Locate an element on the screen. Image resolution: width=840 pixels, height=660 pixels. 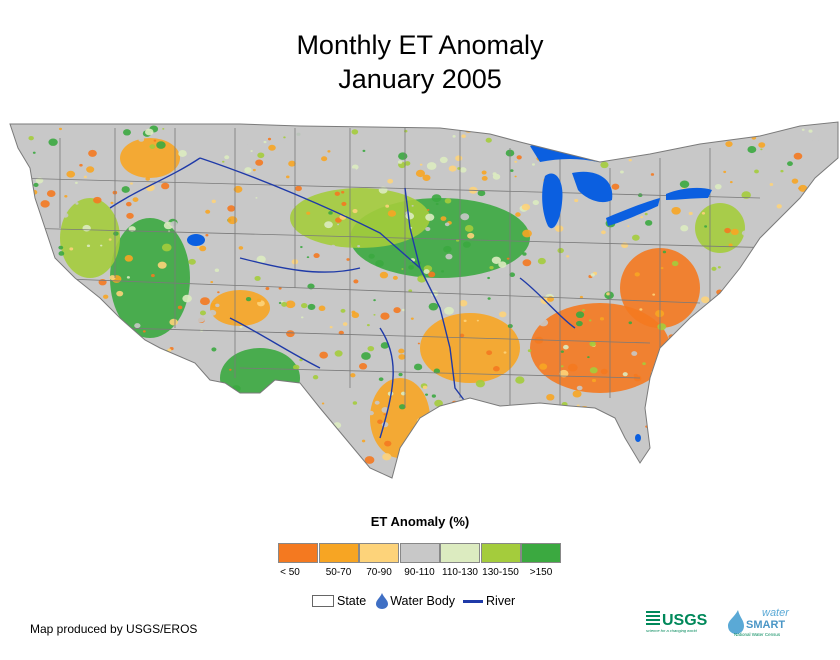
usgs-logo: USGS science for a changing world is located at coordinates (677, 622).